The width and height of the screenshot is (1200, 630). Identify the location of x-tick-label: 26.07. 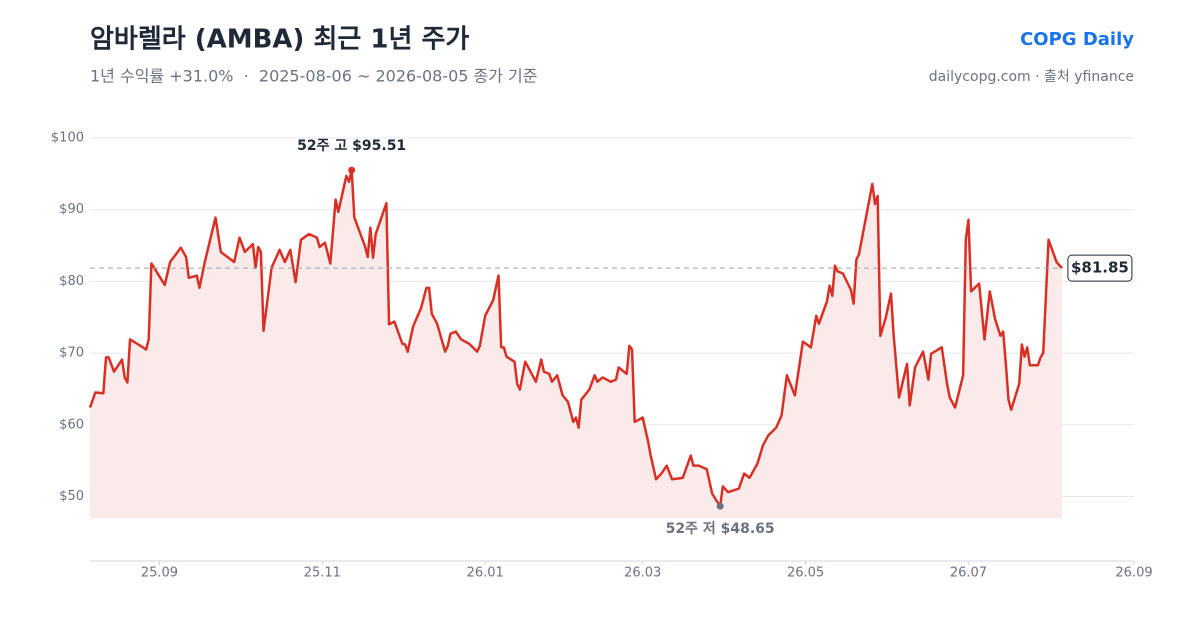
(968, 573).